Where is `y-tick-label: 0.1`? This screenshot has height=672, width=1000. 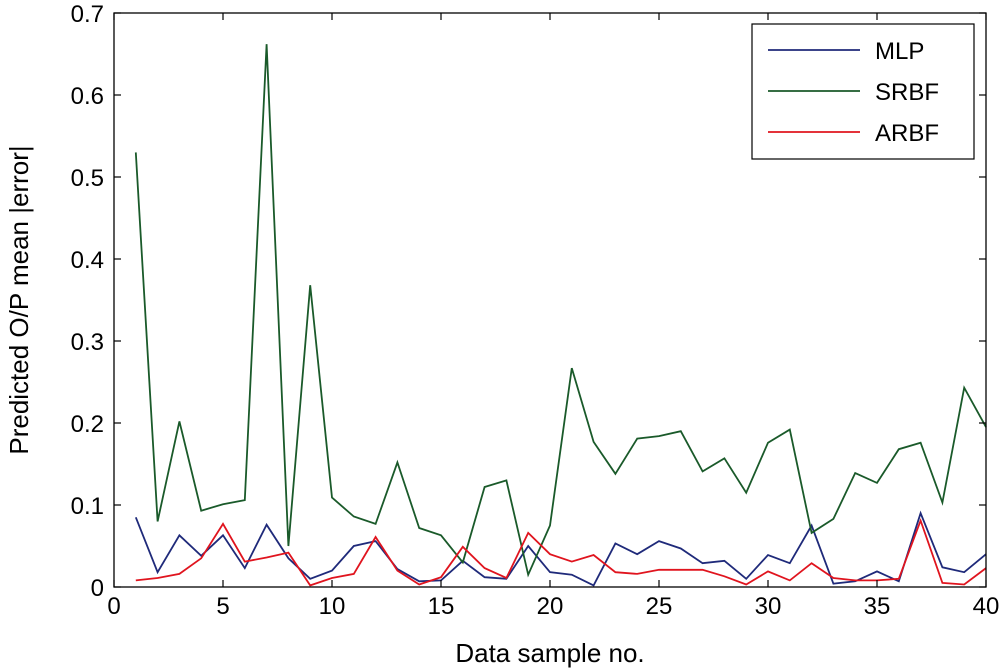 y-tick-label: 0.1 is located at coordinates (87, 506).